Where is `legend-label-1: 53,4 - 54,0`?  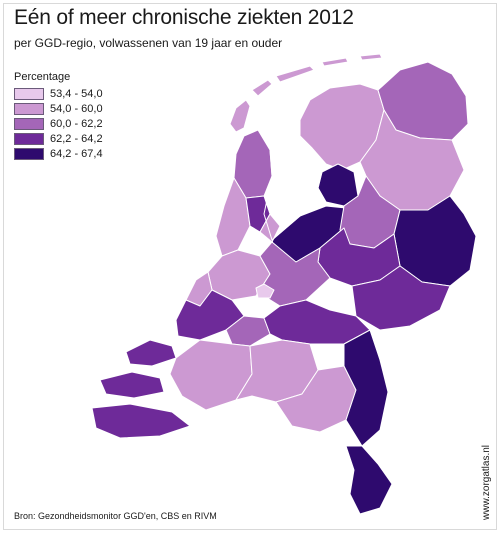 legend-label-1: 53,4 - 54,0 is located at coordinates (76, 93).